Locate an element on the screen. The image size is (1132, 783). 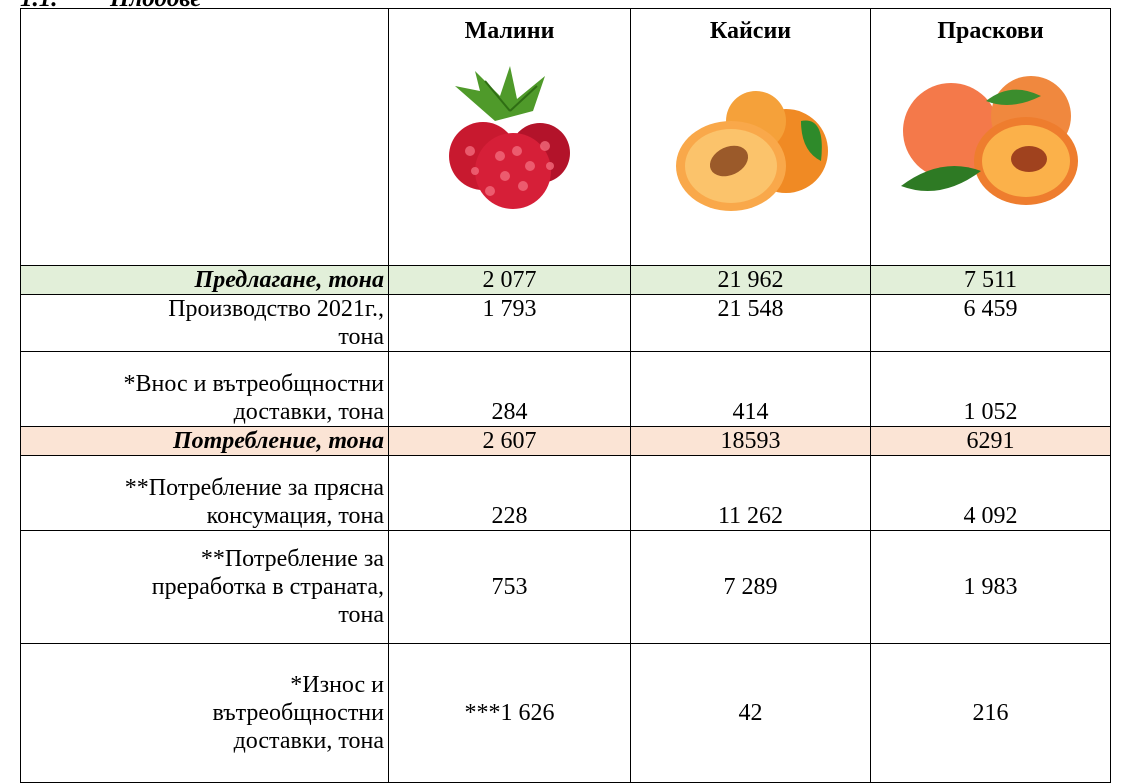
value-cell: 753 is located at coordinates (509, 587).